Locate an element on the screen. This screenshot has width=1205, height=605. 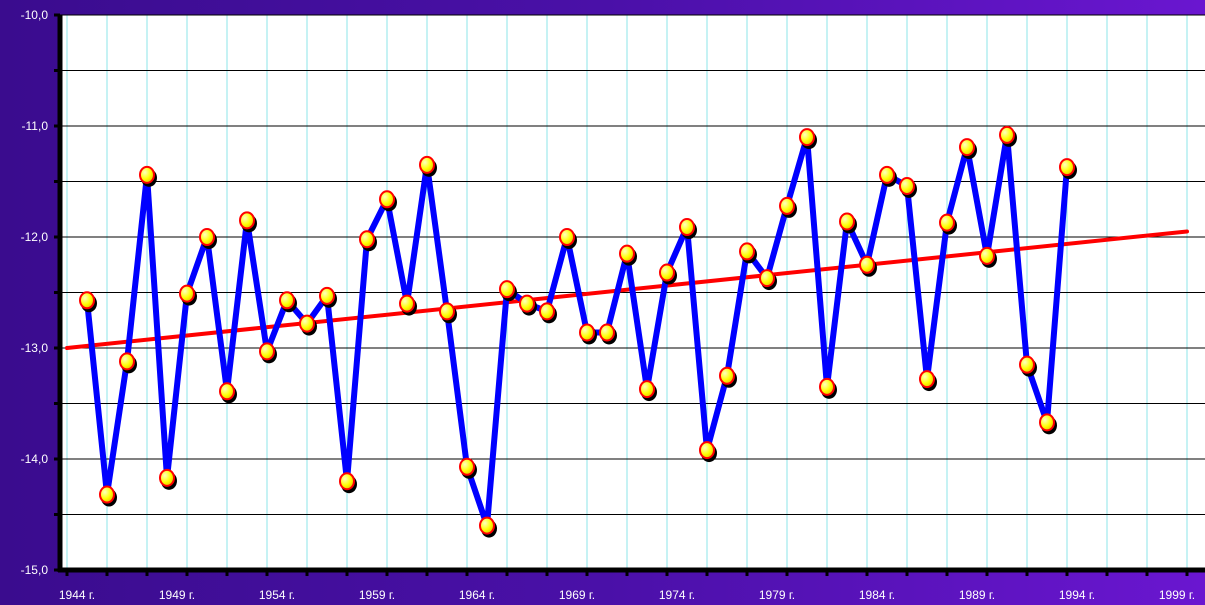
y-tick-label: -11,0 is located at coordinates (35, 126).